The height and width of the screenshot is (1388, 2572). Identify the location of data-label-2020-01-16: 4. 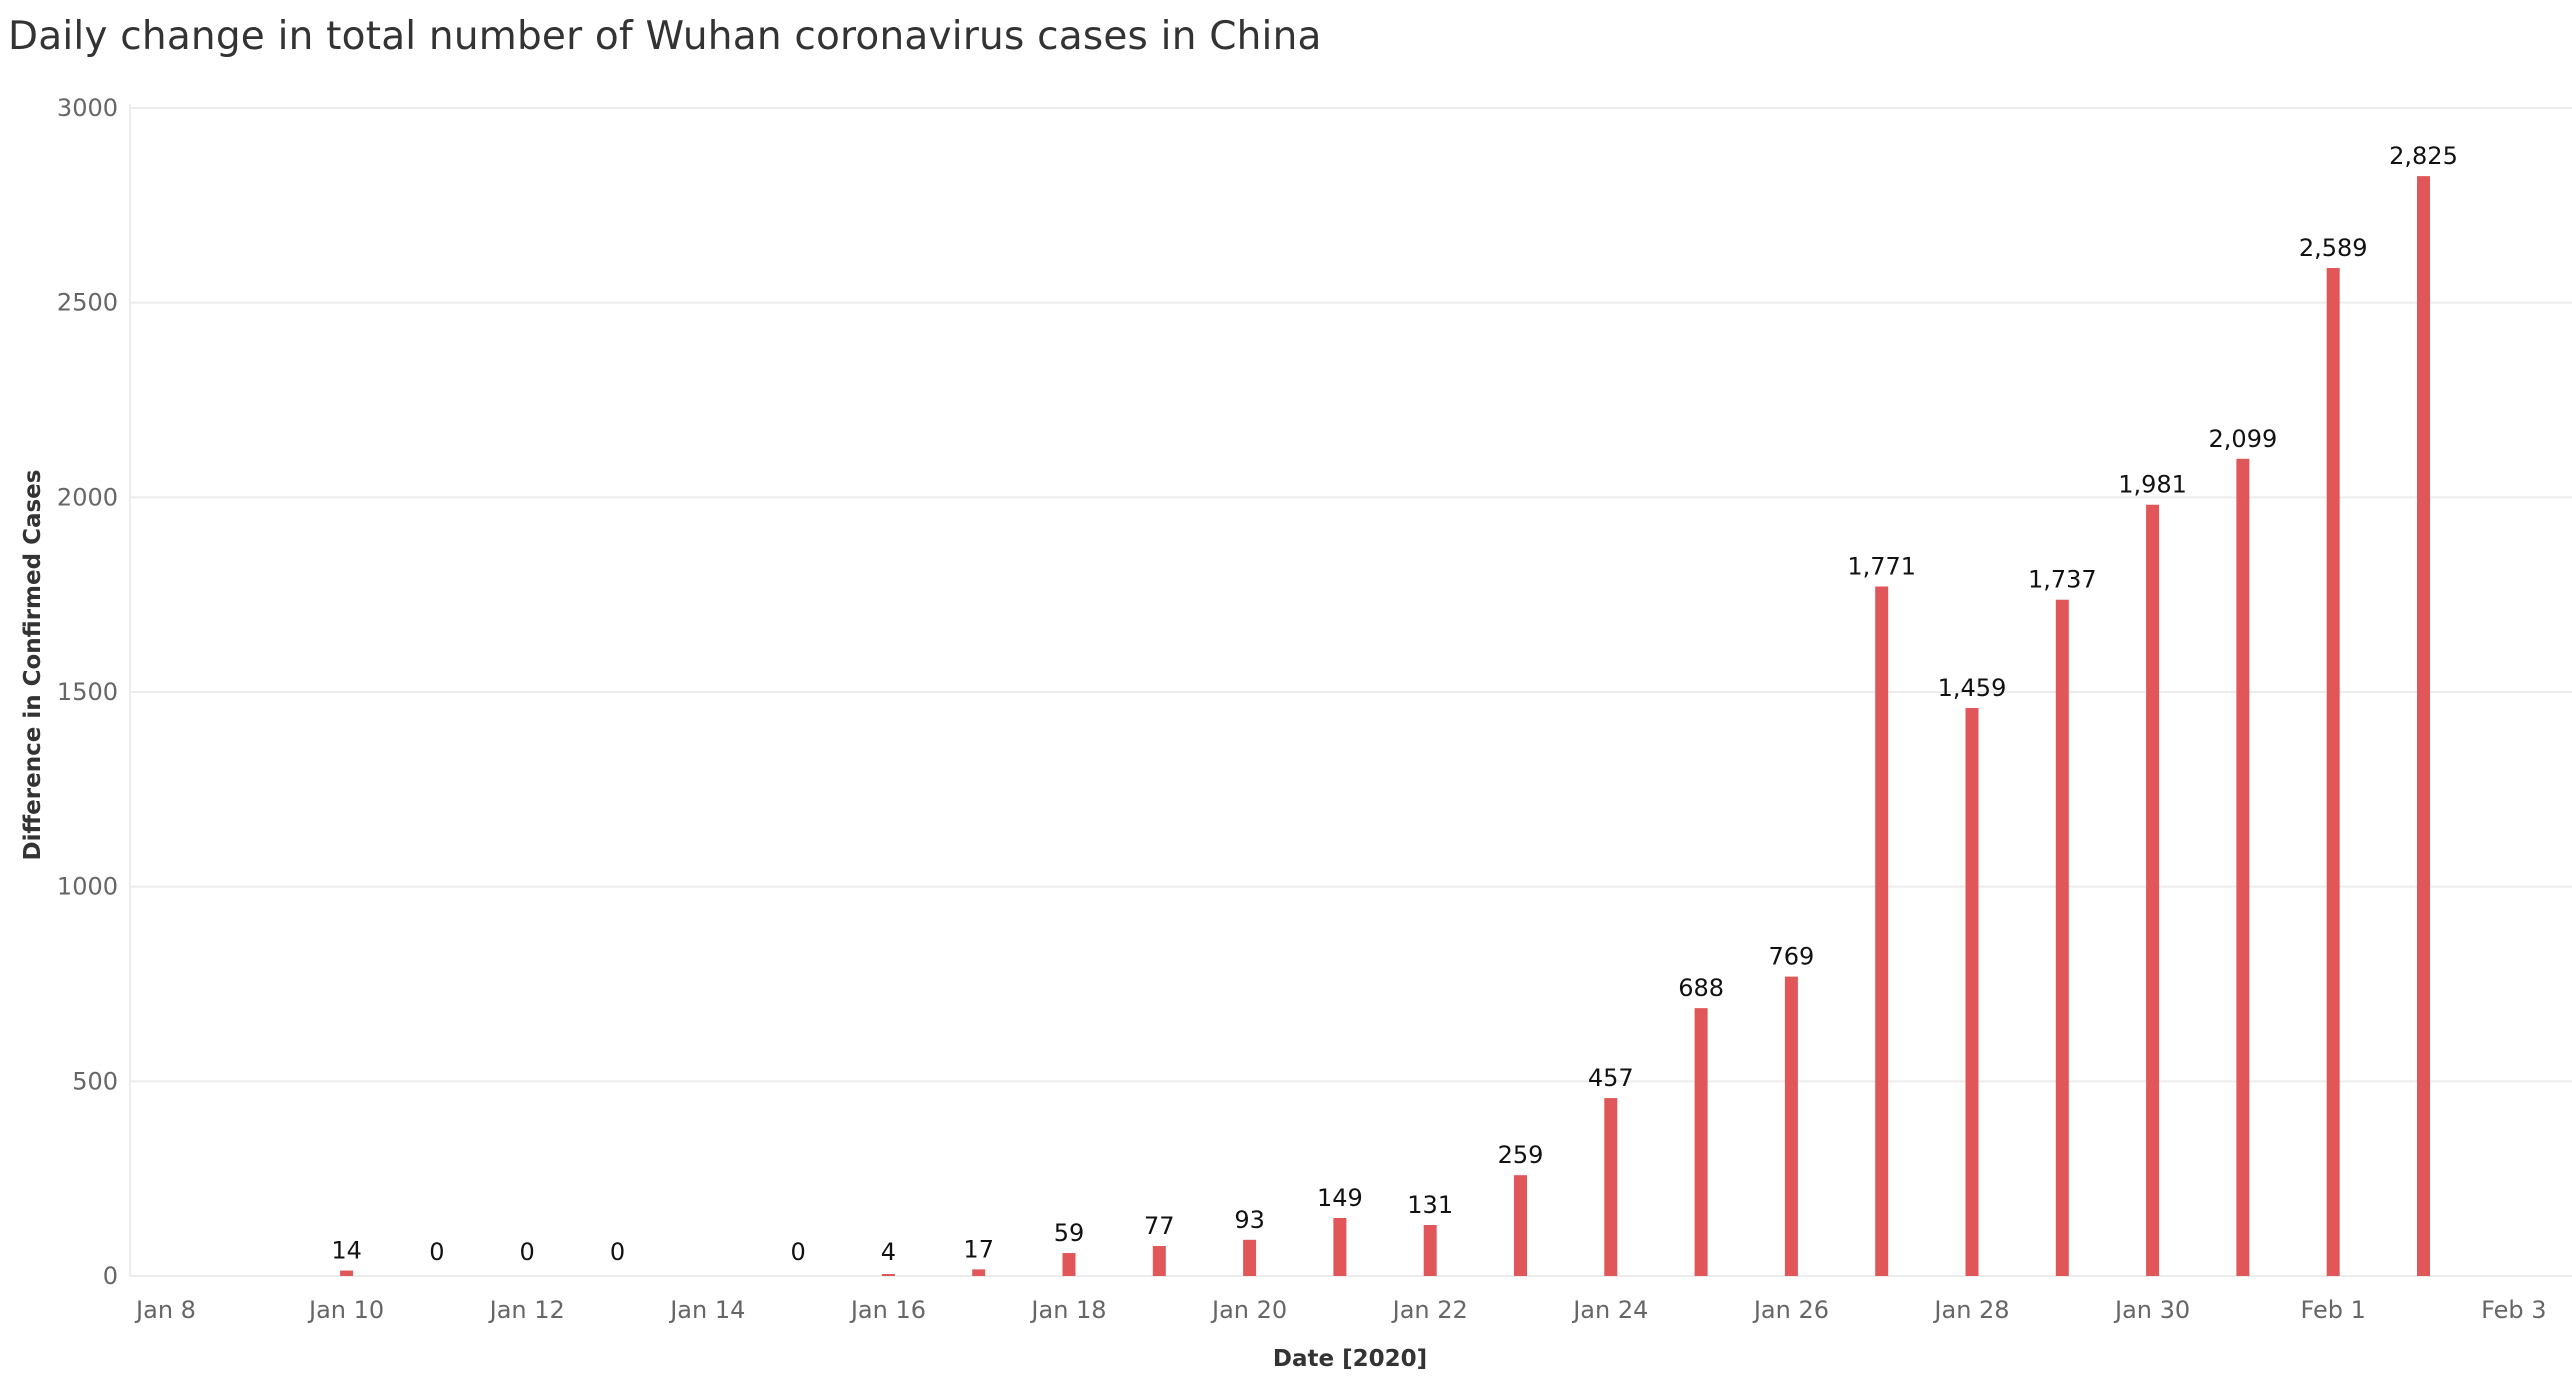
(888, 1252).